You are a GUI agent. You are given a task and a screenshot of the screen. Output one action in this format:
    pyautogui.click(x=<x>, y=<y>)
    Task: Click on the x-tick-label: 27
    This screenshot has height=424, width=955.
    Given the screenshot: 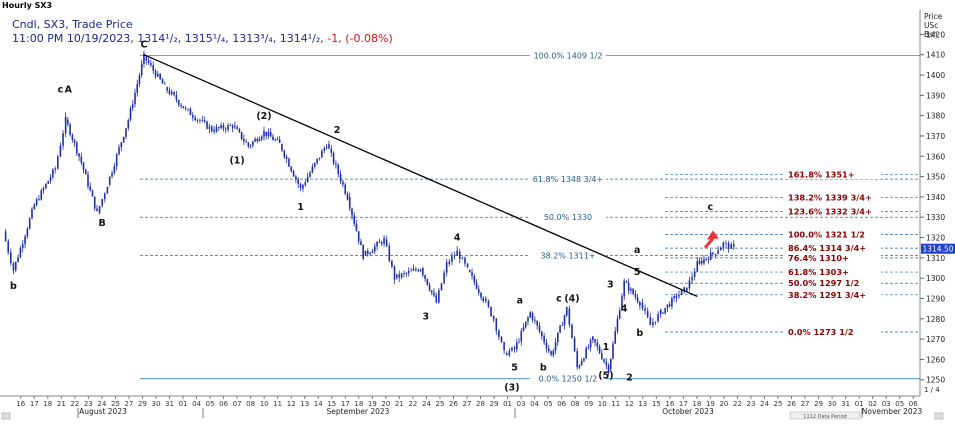 What is the action you would take?
    pyautogui.click(x=805, y=404)
    